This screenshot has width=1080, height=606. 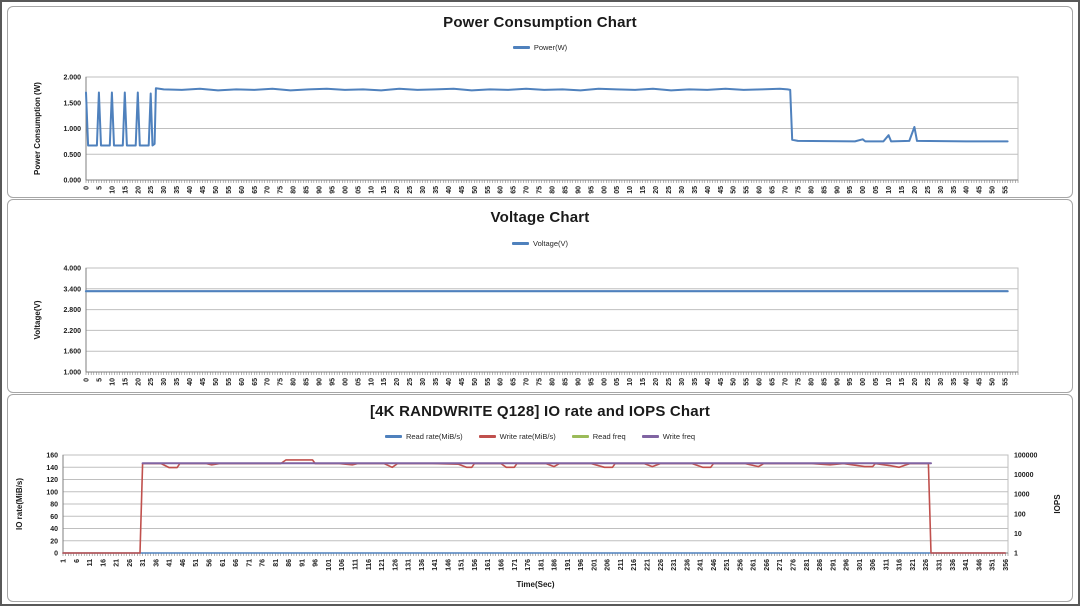 What do you see at coordinates (979, 565) in the screenshot?
I see `svg-text: 346` at bounding box center [979, 565].